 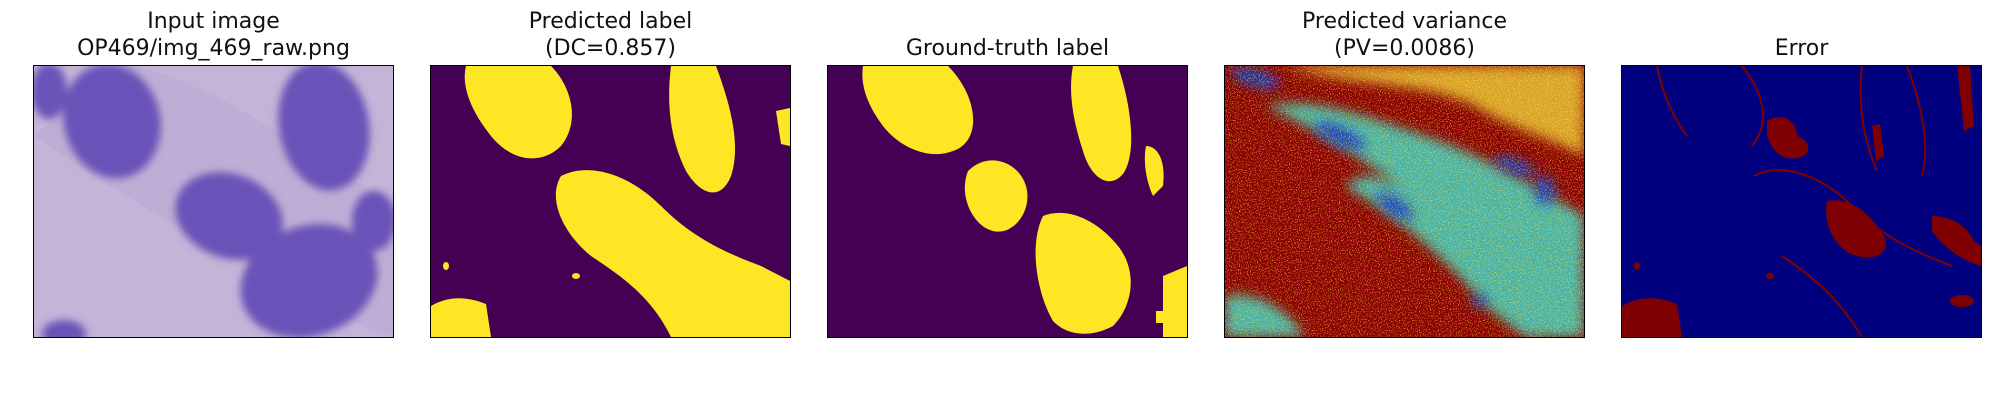 What do you see at coordinates (1007, 201) in the screenshot?
I see `ground-truth-image` at bounding box center [1007, 201].